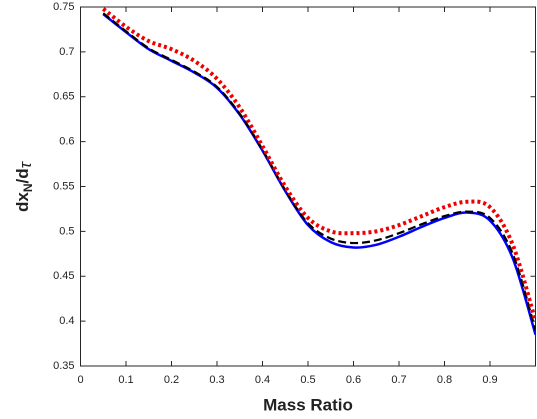  I want to click on y-axis-label: dxN/dτ, so click(24, 186).